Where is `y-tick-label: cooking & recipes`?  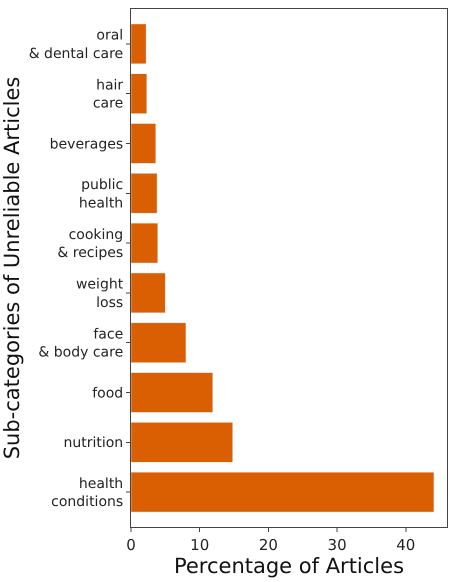
y-tick-label: cooking & recipes is located at coordinates (90, 244).